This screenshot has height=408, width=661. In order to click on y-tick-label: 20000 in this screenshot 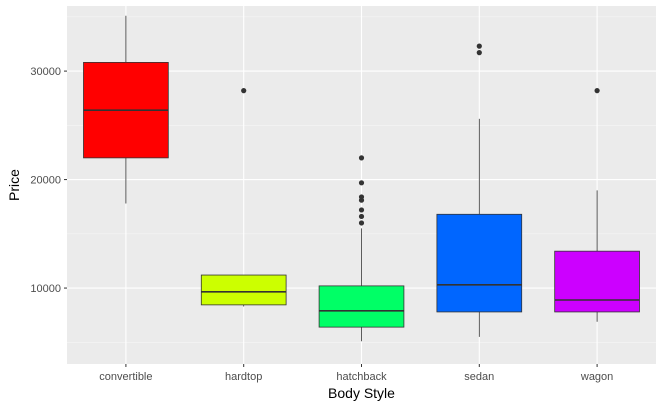, I will do `click(45, 181)`.